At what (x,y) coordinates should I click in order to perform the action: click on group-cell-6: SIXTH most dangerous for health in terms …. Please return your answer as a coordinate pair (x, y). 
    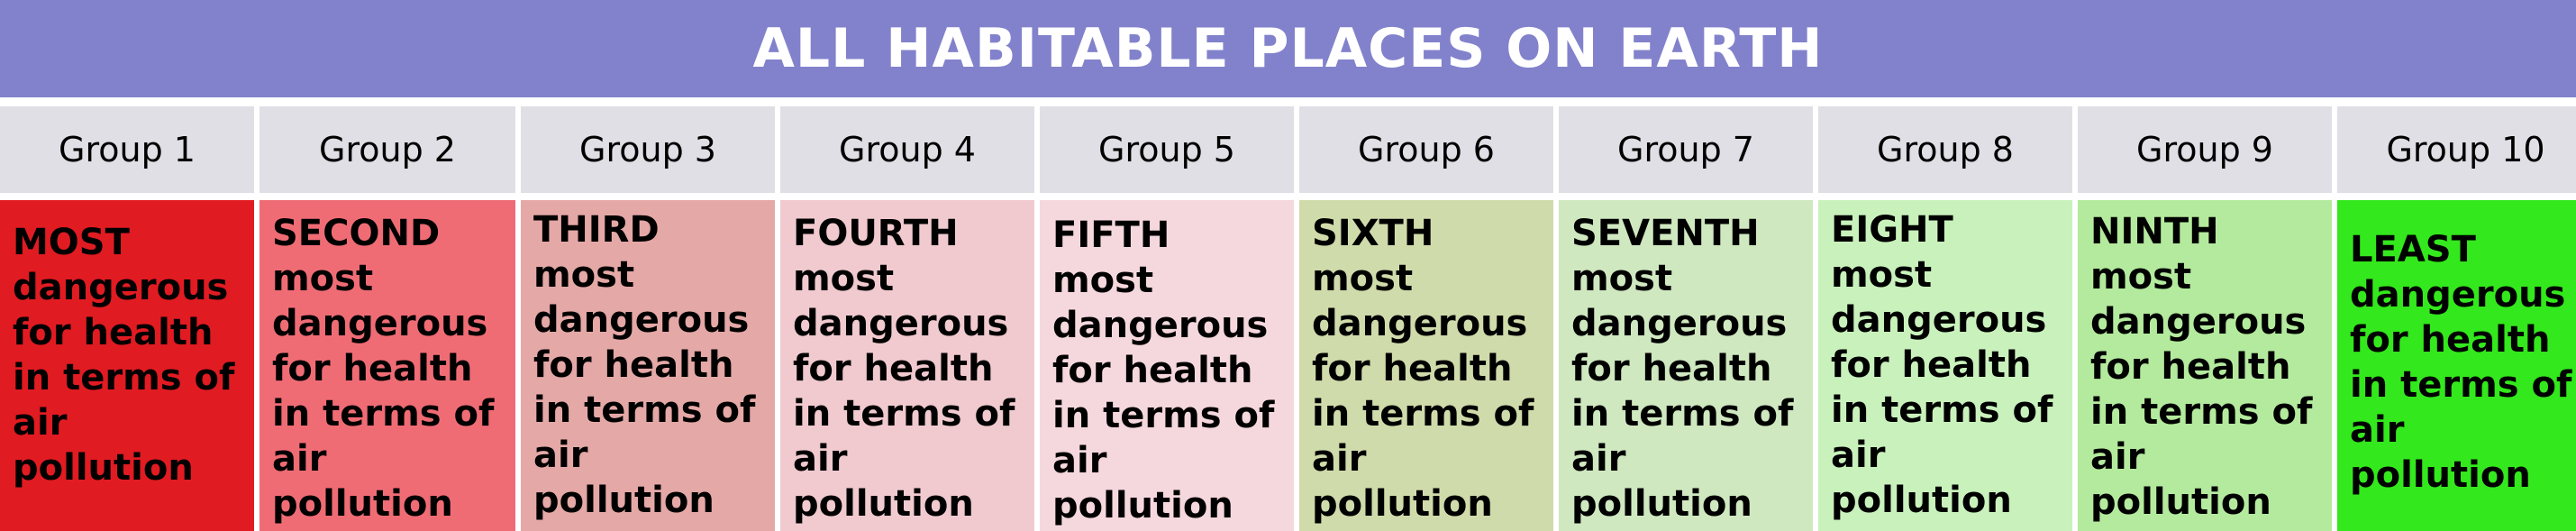
    Looking at the image, I should click on (1426, 365).